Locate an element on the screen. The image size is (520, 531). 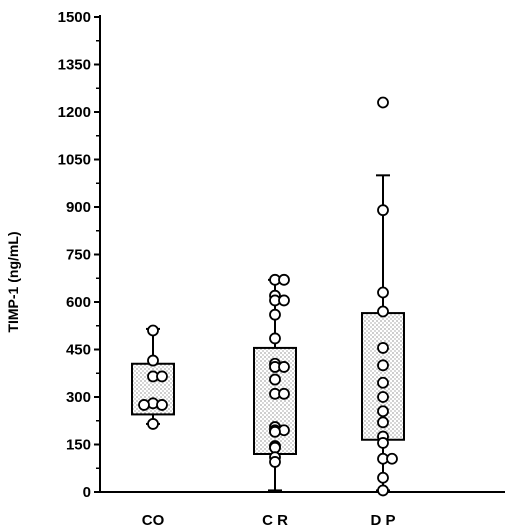
y-tick-label: 1350 is located at coordinates (74, 65).